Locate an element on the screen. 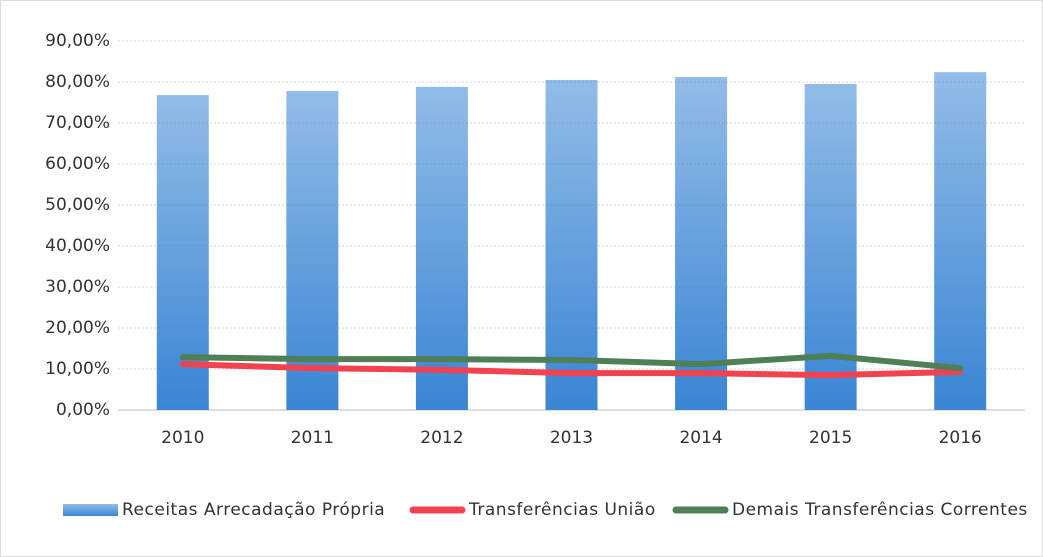  y-tick-label: 70,00% is located at coordinates (77, 123).